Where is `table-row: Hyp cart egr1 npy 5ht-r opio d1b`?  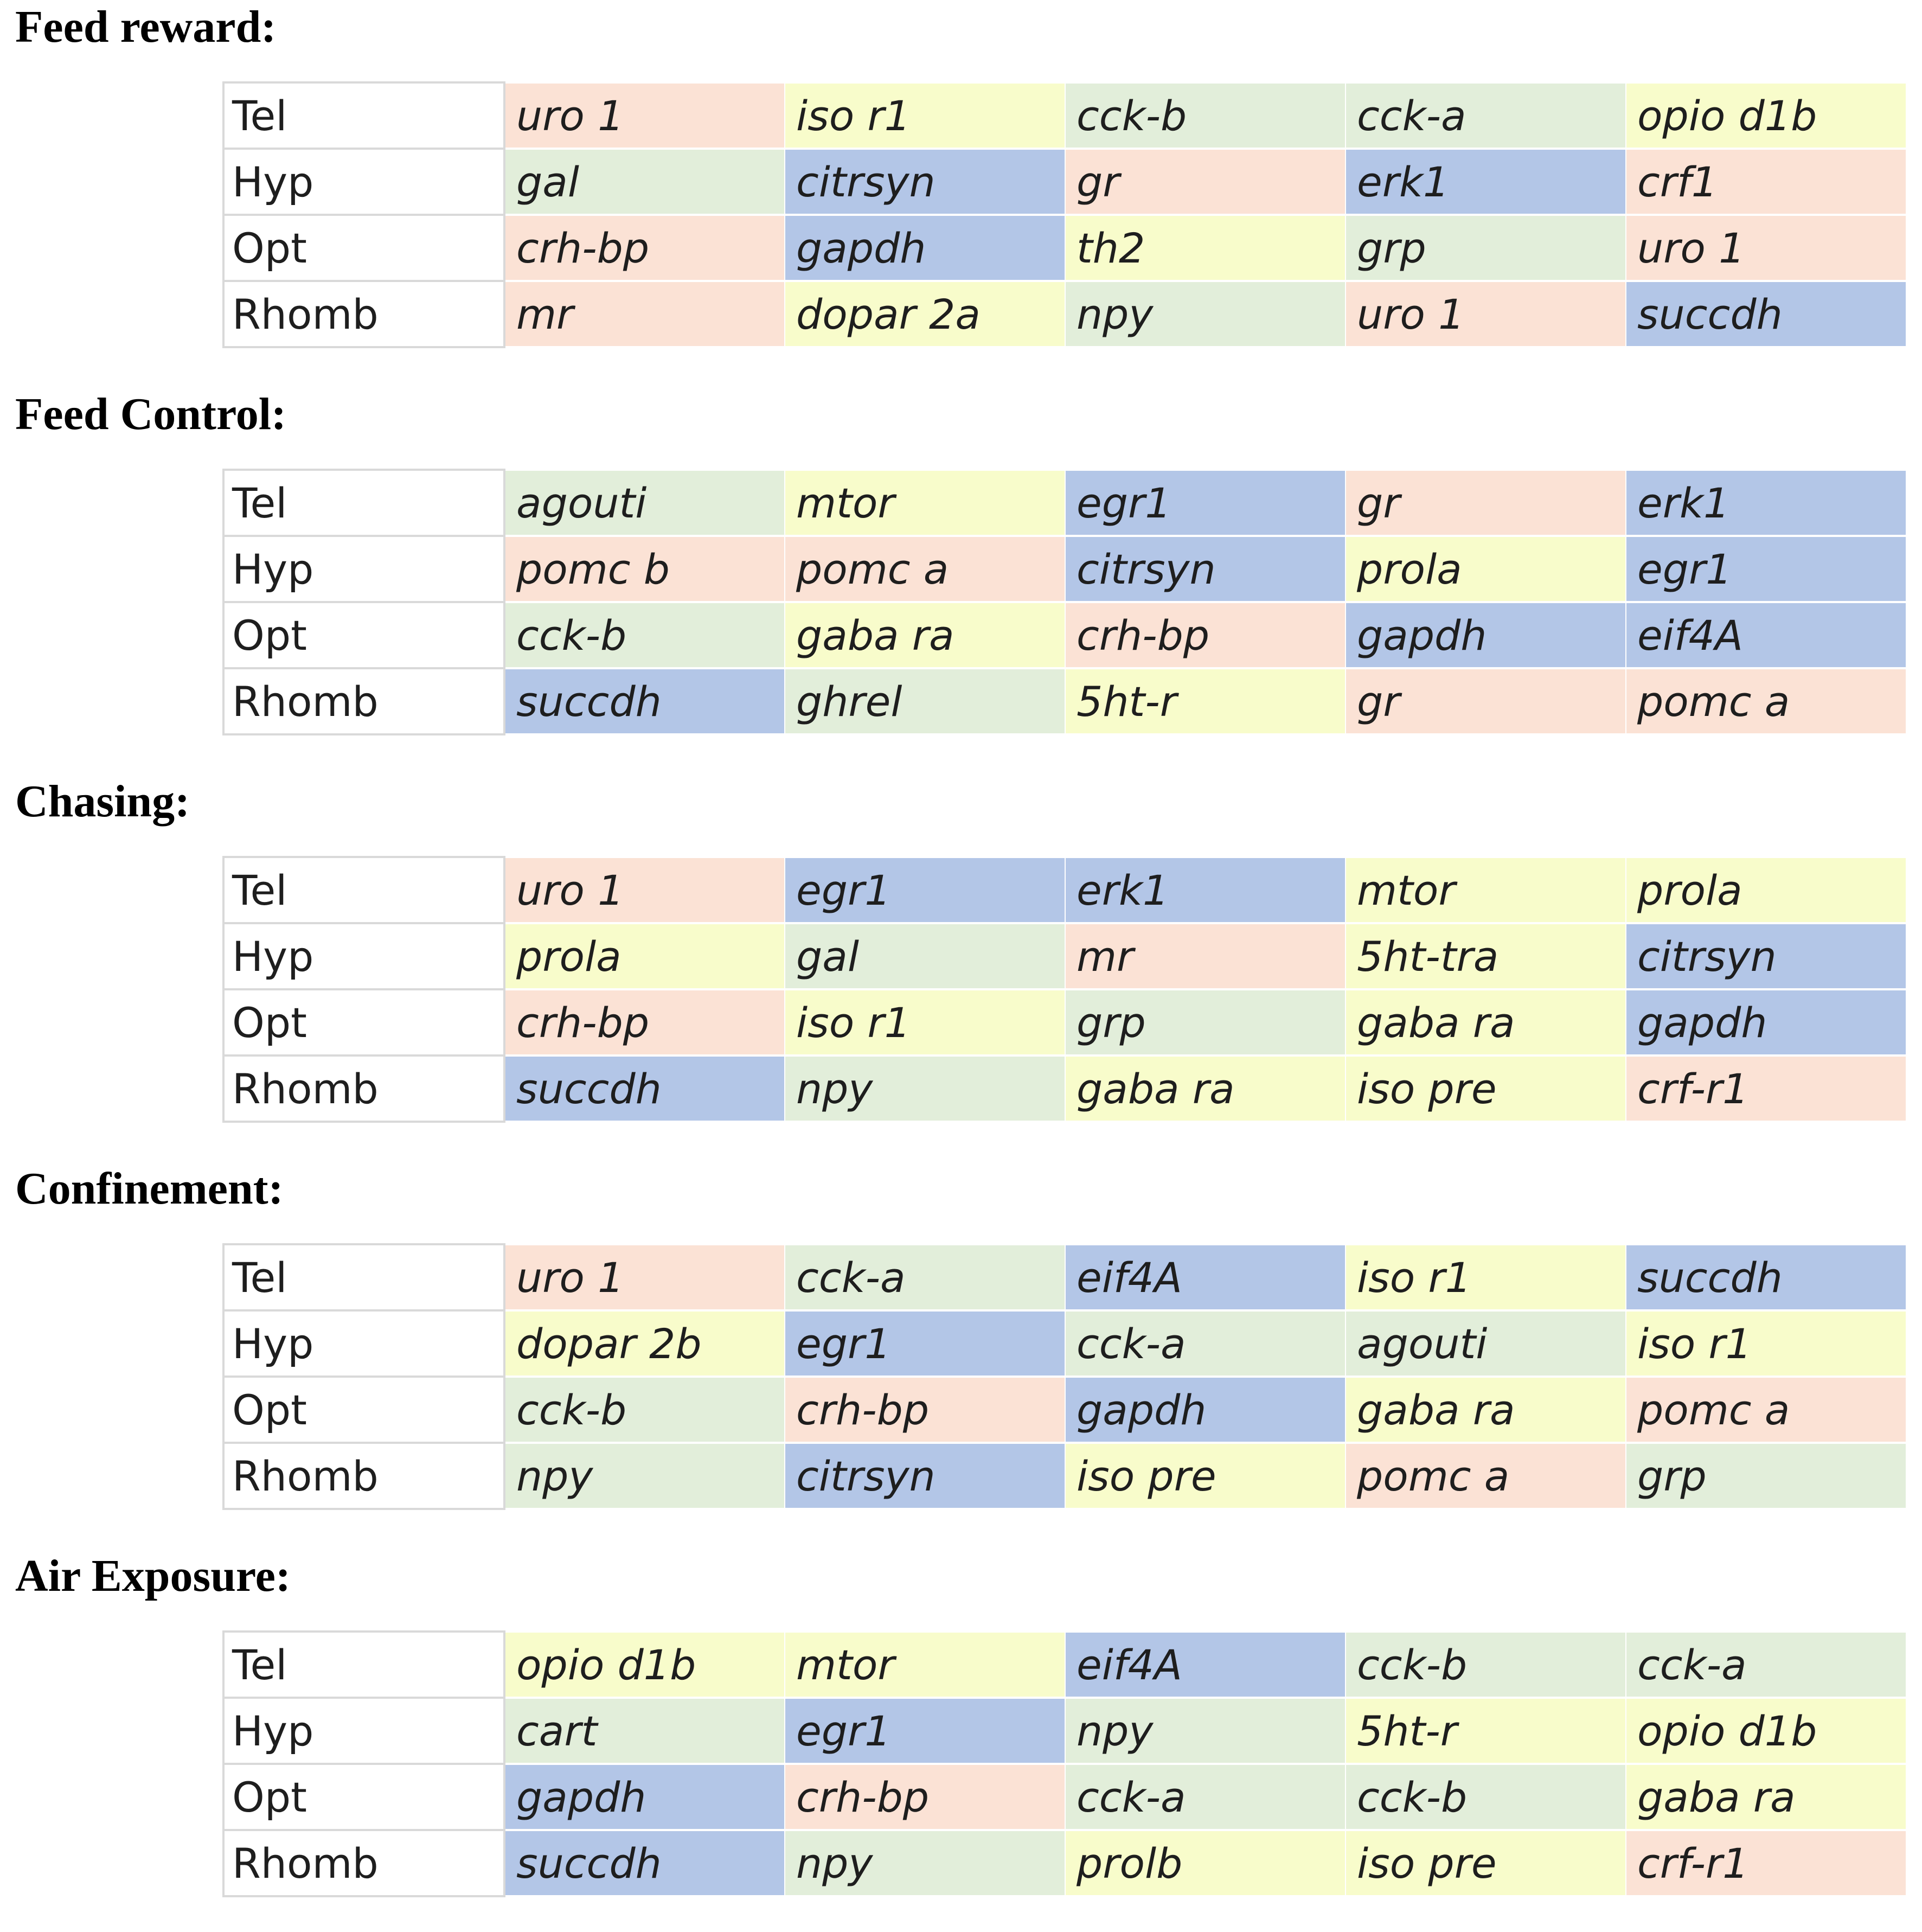
table-row: Hyp cart egr1 npy 5ht-r opio d1b is located at coordinates (1064, 1731).